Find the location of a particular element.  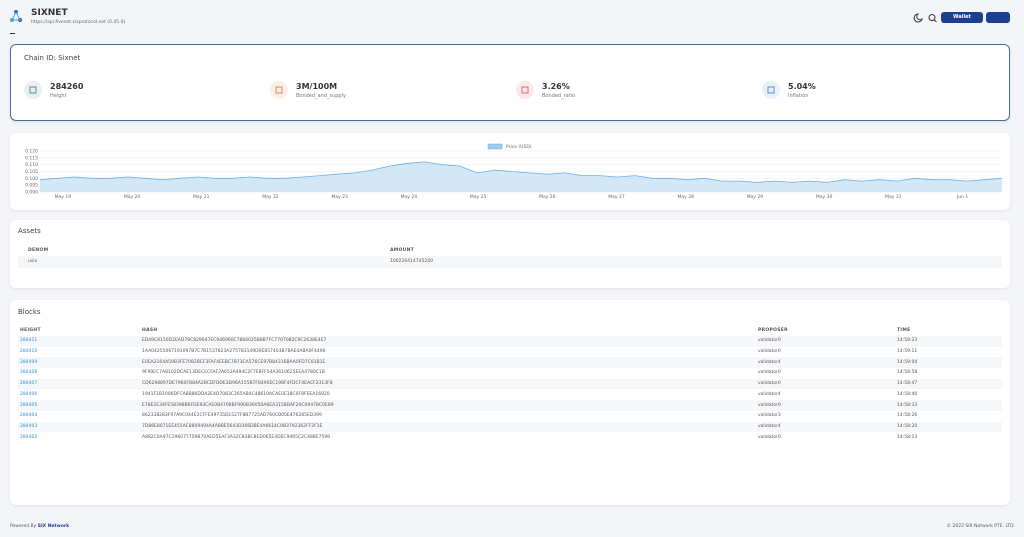

legend-swatch is located at coordinates (495, 146).